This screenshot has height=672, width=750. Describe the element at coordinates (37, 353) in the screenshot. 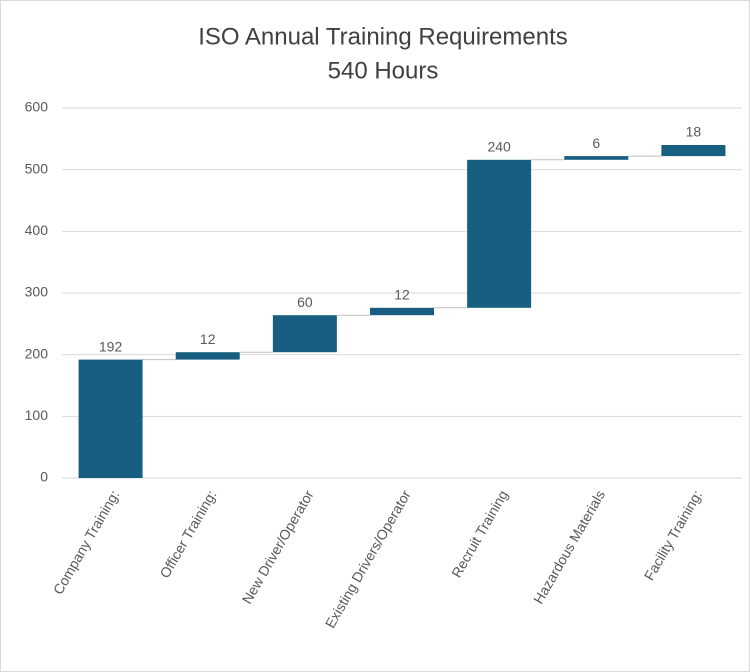

I see `y-tick-label: 200` at that location.